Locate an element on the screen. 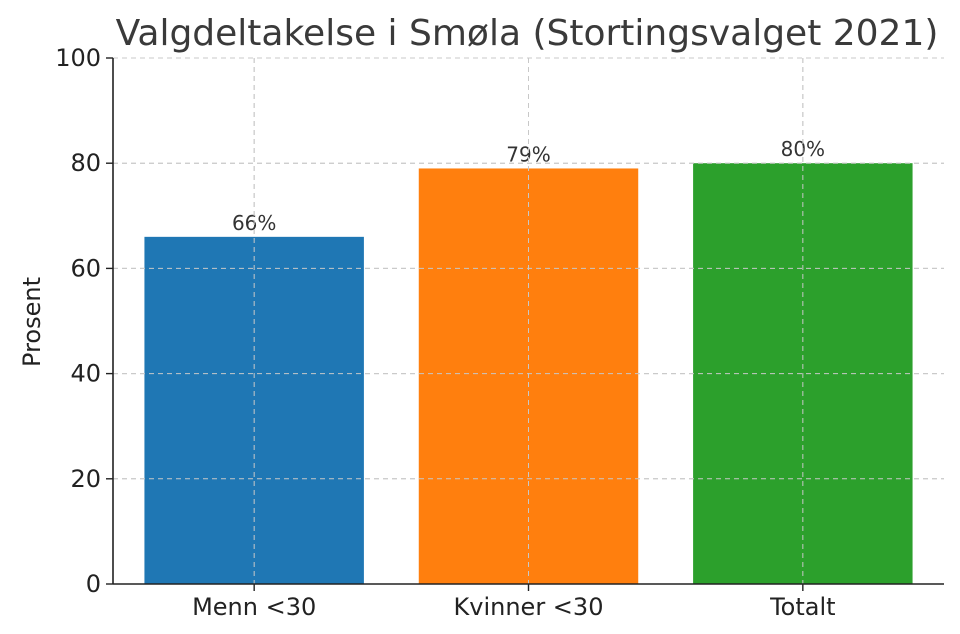  y-axis-label: Prosent is located at coordinates (32, 322).